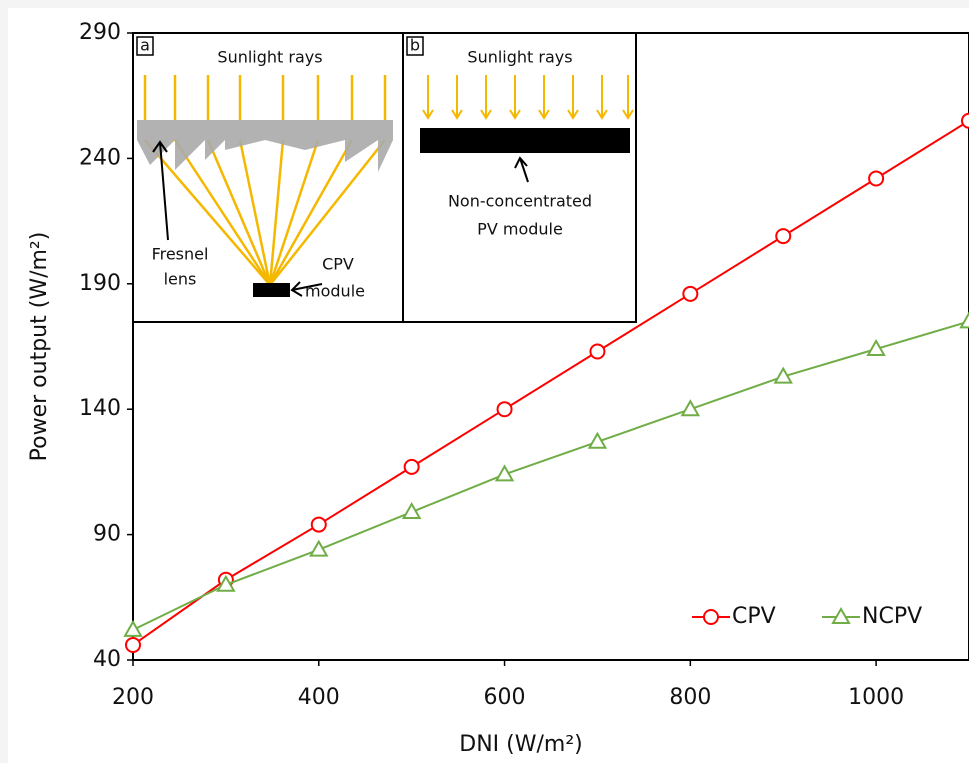 The width and height of the screenshot is (969, 763). I want to click on annotation: module, so click(335, 291).